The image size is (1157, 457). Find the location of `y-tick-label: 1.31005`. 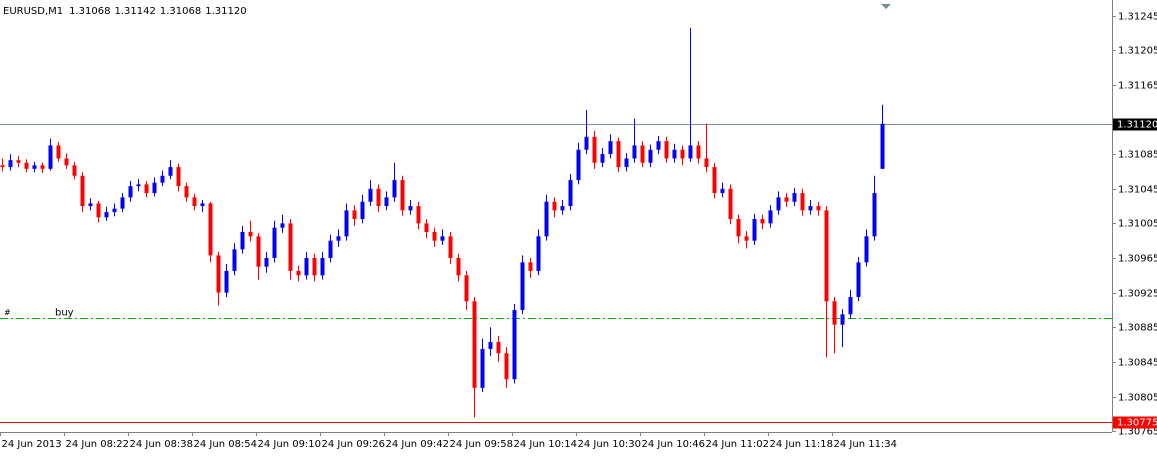

y-tick-label: 1.31005 is located at coordinates (1137, 224).